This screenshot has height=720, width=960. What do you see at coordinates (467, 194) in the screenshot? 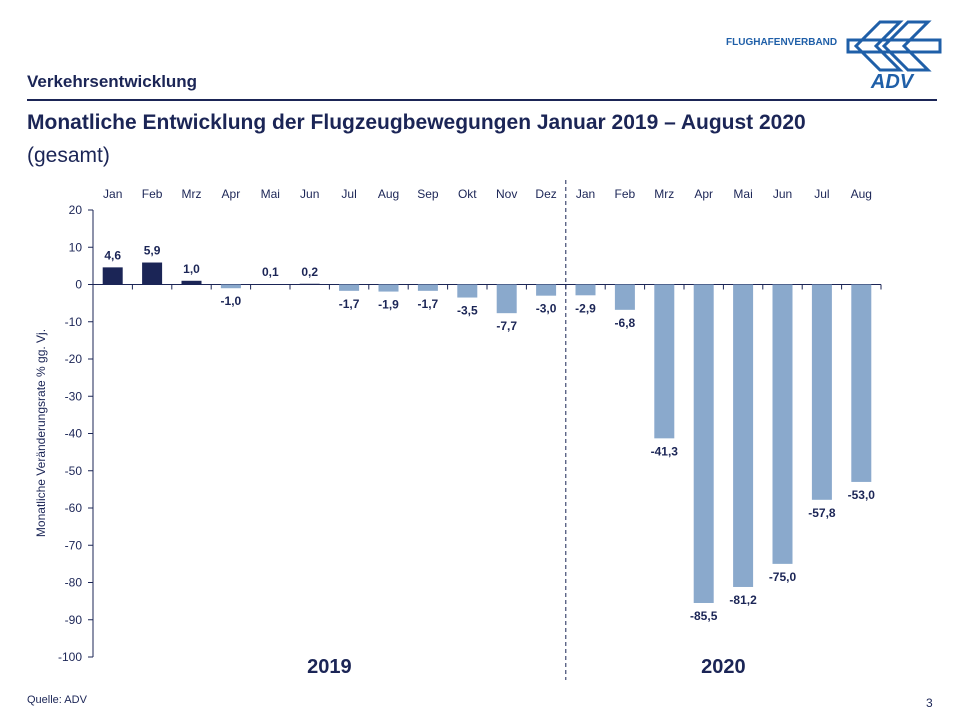
I see `x-tick-label: Okt` at bounding box center [467, 194].